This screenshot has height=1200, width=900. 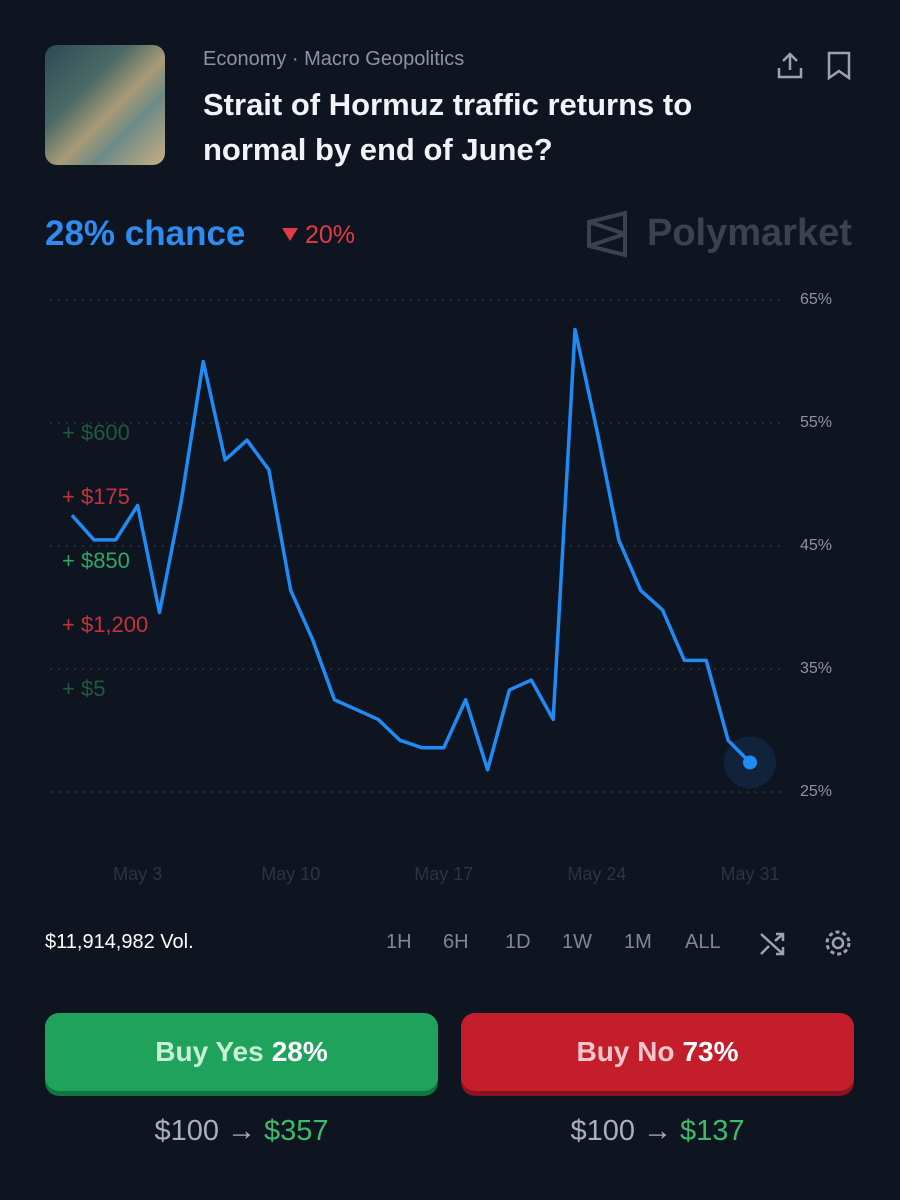 What do you see at coordinates (712, 1131) in the screenshot?
I see `payout-amount: $137` at bounding box center [712, 1131].